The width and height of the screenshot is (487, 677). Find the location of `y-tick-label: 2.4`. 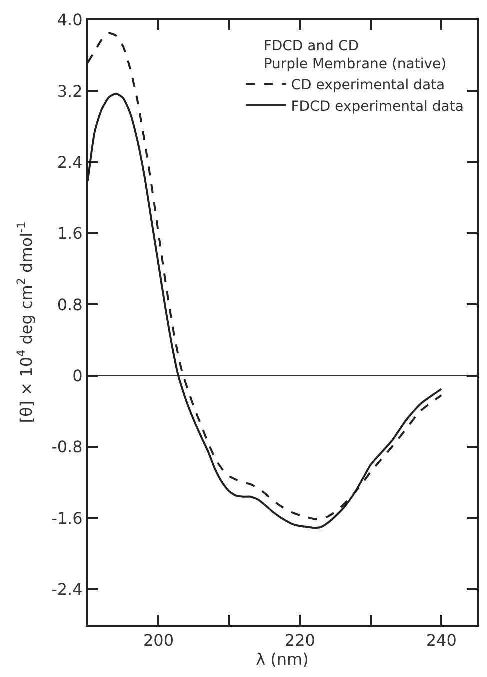

y-tick-label: 2.4 is located at coordinates (70, 162).